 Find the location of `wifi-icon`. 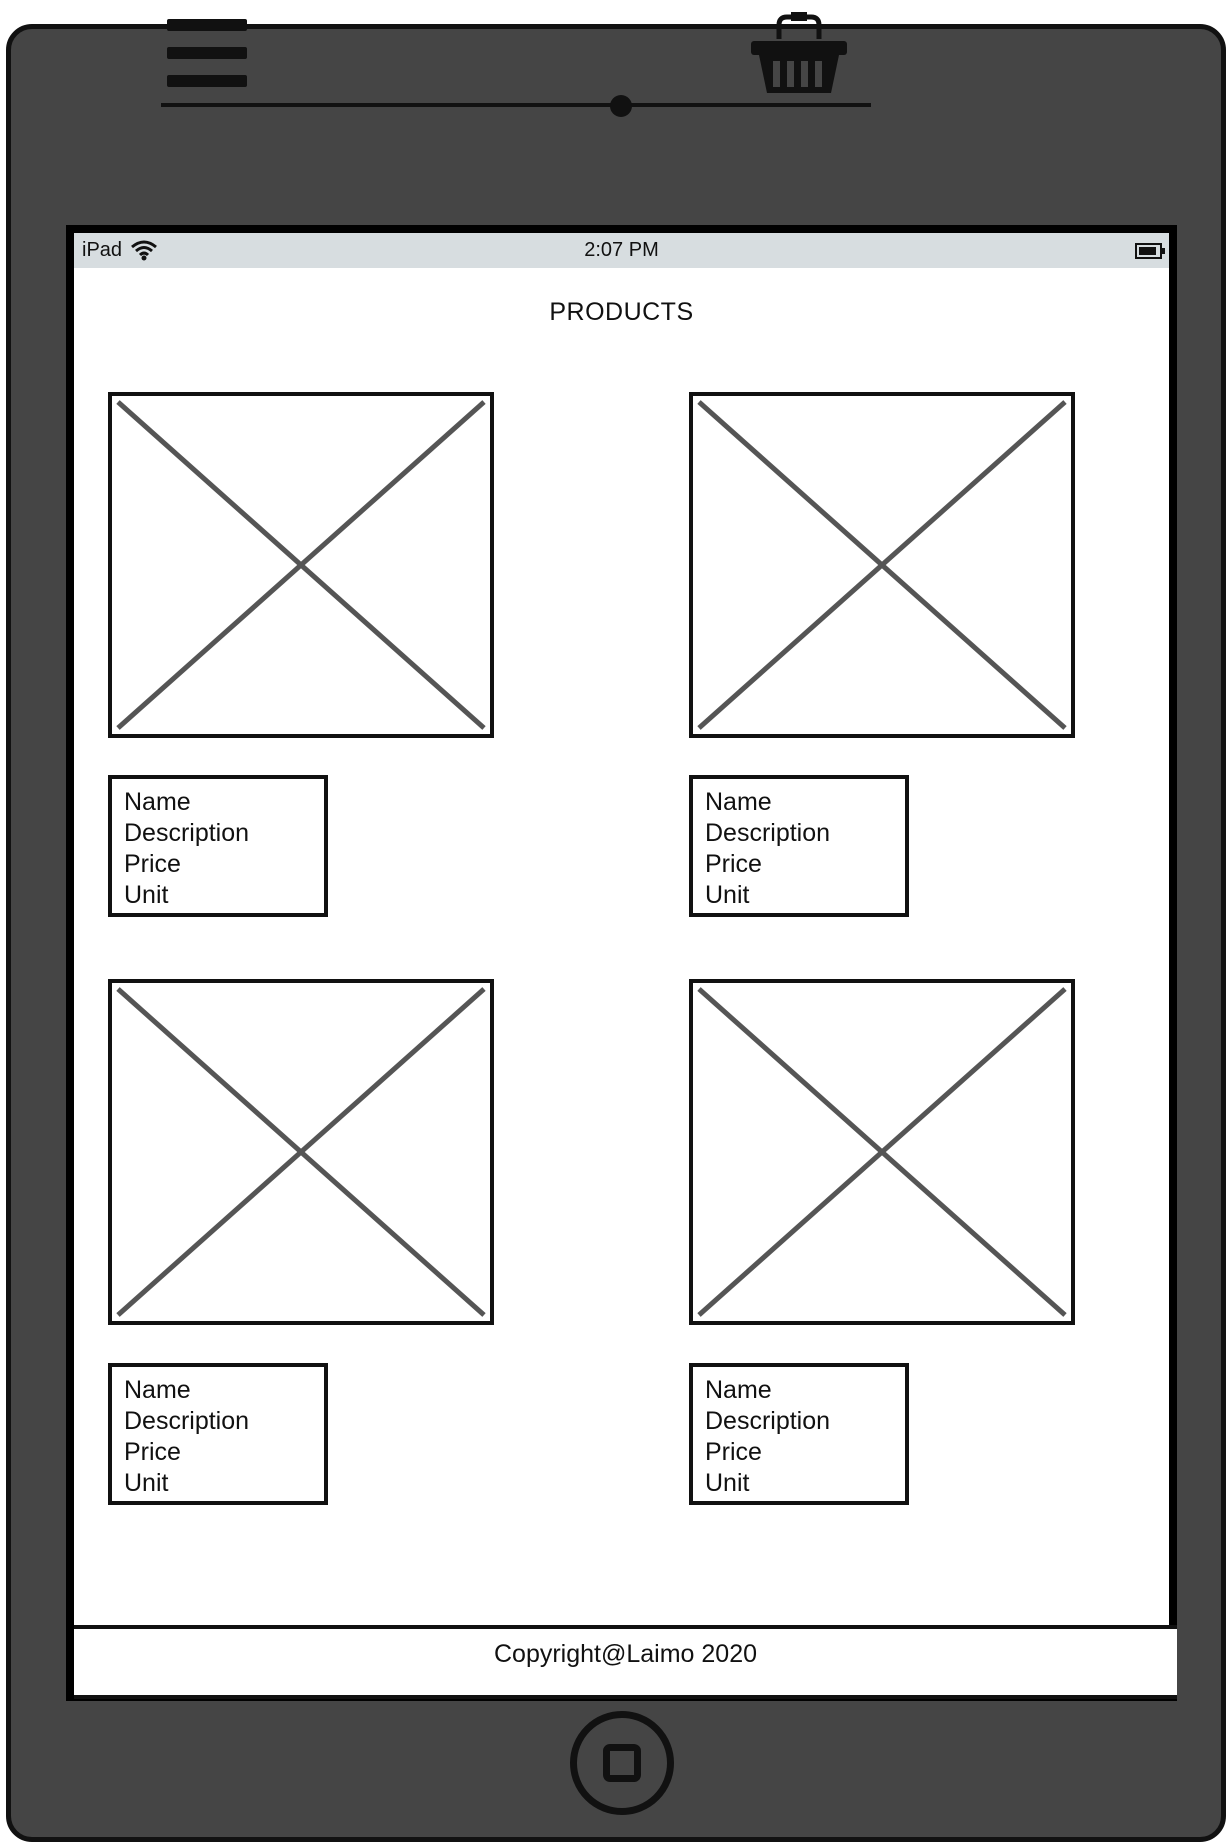

wifi-icon is located at coordinates (144, 252).